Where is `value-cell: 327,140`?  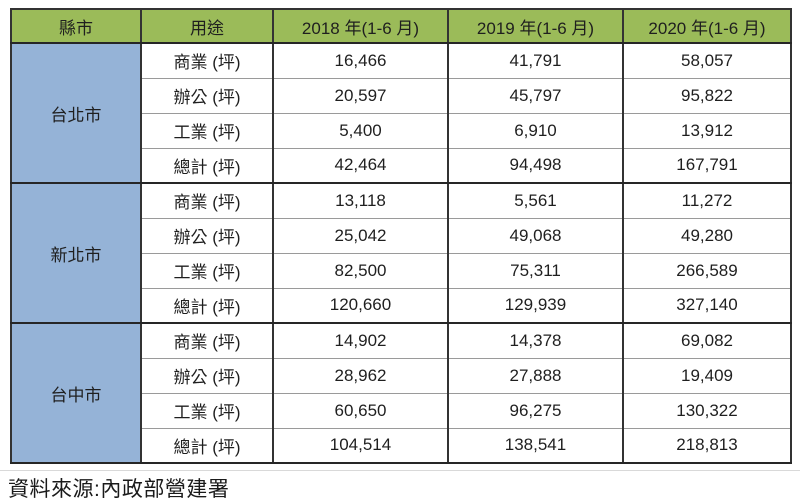
value-cell: 327,140 is located at coordinates (707, 306).